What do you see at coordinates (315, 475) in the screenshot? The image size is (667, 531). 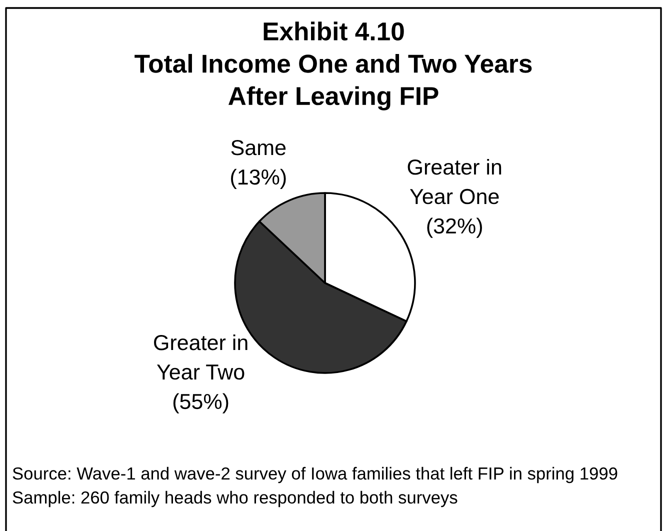 I see `source-note: Source: Wave-1 and wave-2 survey of Iowa families that left FIP in spring 1999` at bounding box center [315, 475].